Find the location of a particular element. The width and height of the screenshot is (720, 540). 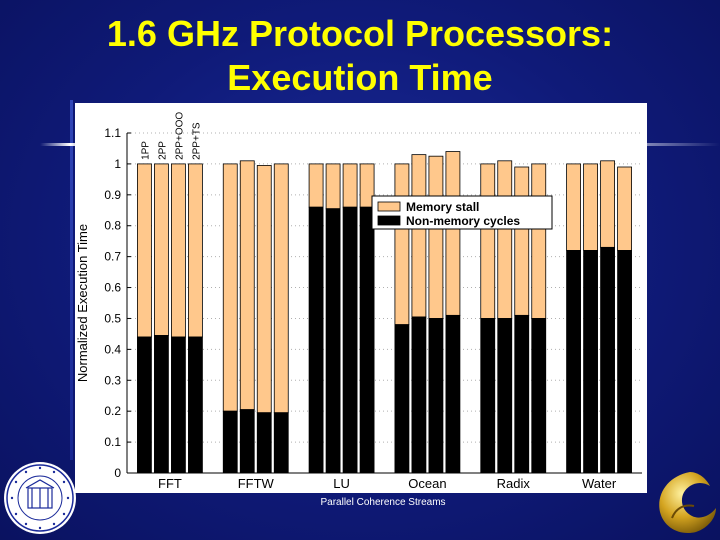

x-tick-label: FFT is located at coordinates (170, 483).